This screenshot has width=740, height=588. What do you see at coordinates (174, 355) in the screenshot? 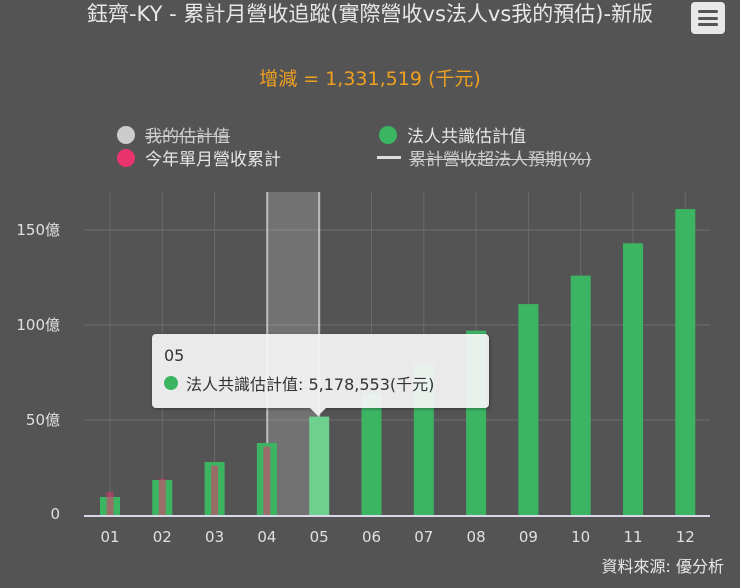
I see `tooltip-category: 05` at bounding box center [174, 355].